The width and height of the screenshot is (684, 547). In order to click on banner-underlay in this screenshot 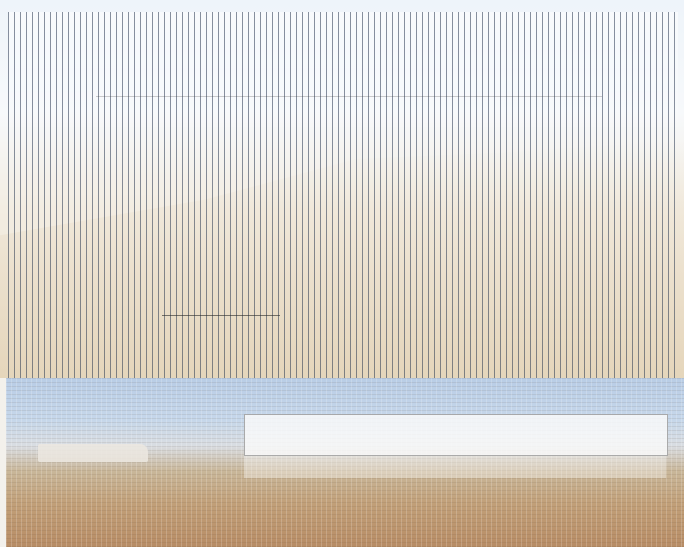, I will do `click(455, 466)`.